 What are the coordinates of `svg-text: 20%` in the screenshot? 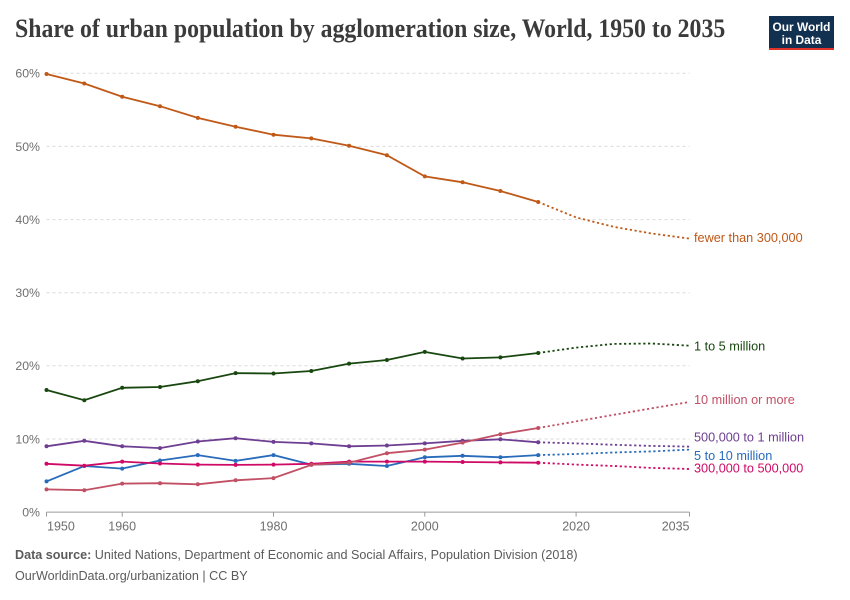 It's located at (27, 366).